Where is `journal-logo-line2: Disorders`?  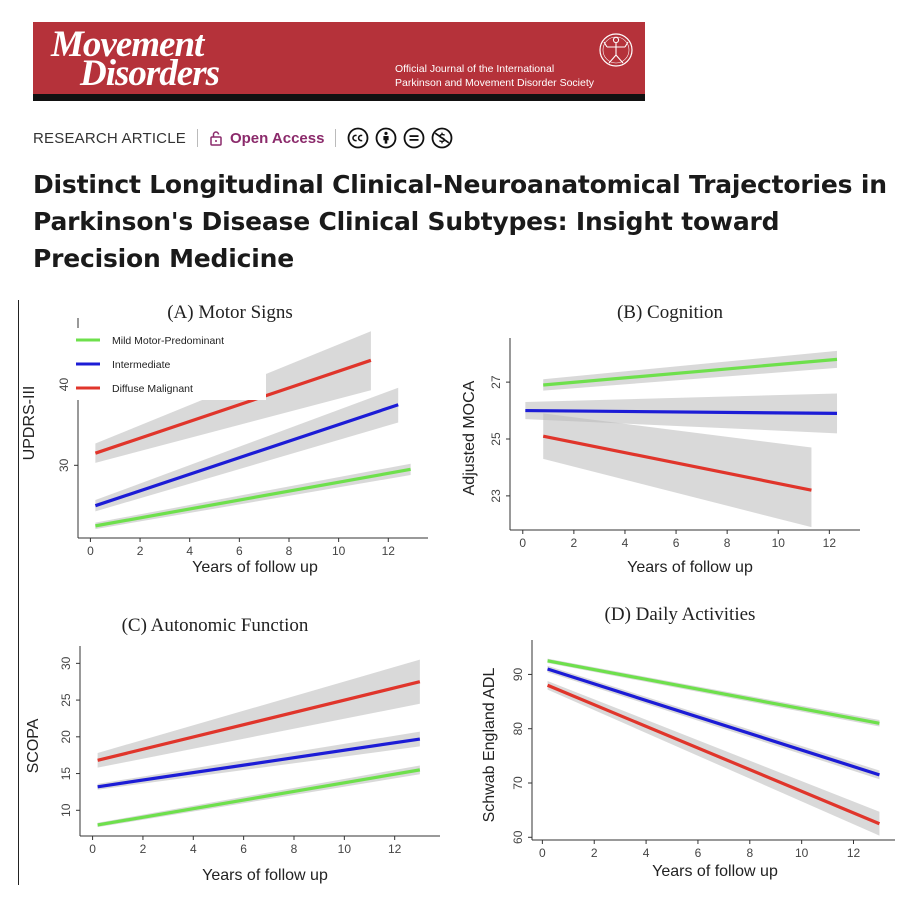
journal-logo-line2: Disorders is located at coordinates (150, 73).